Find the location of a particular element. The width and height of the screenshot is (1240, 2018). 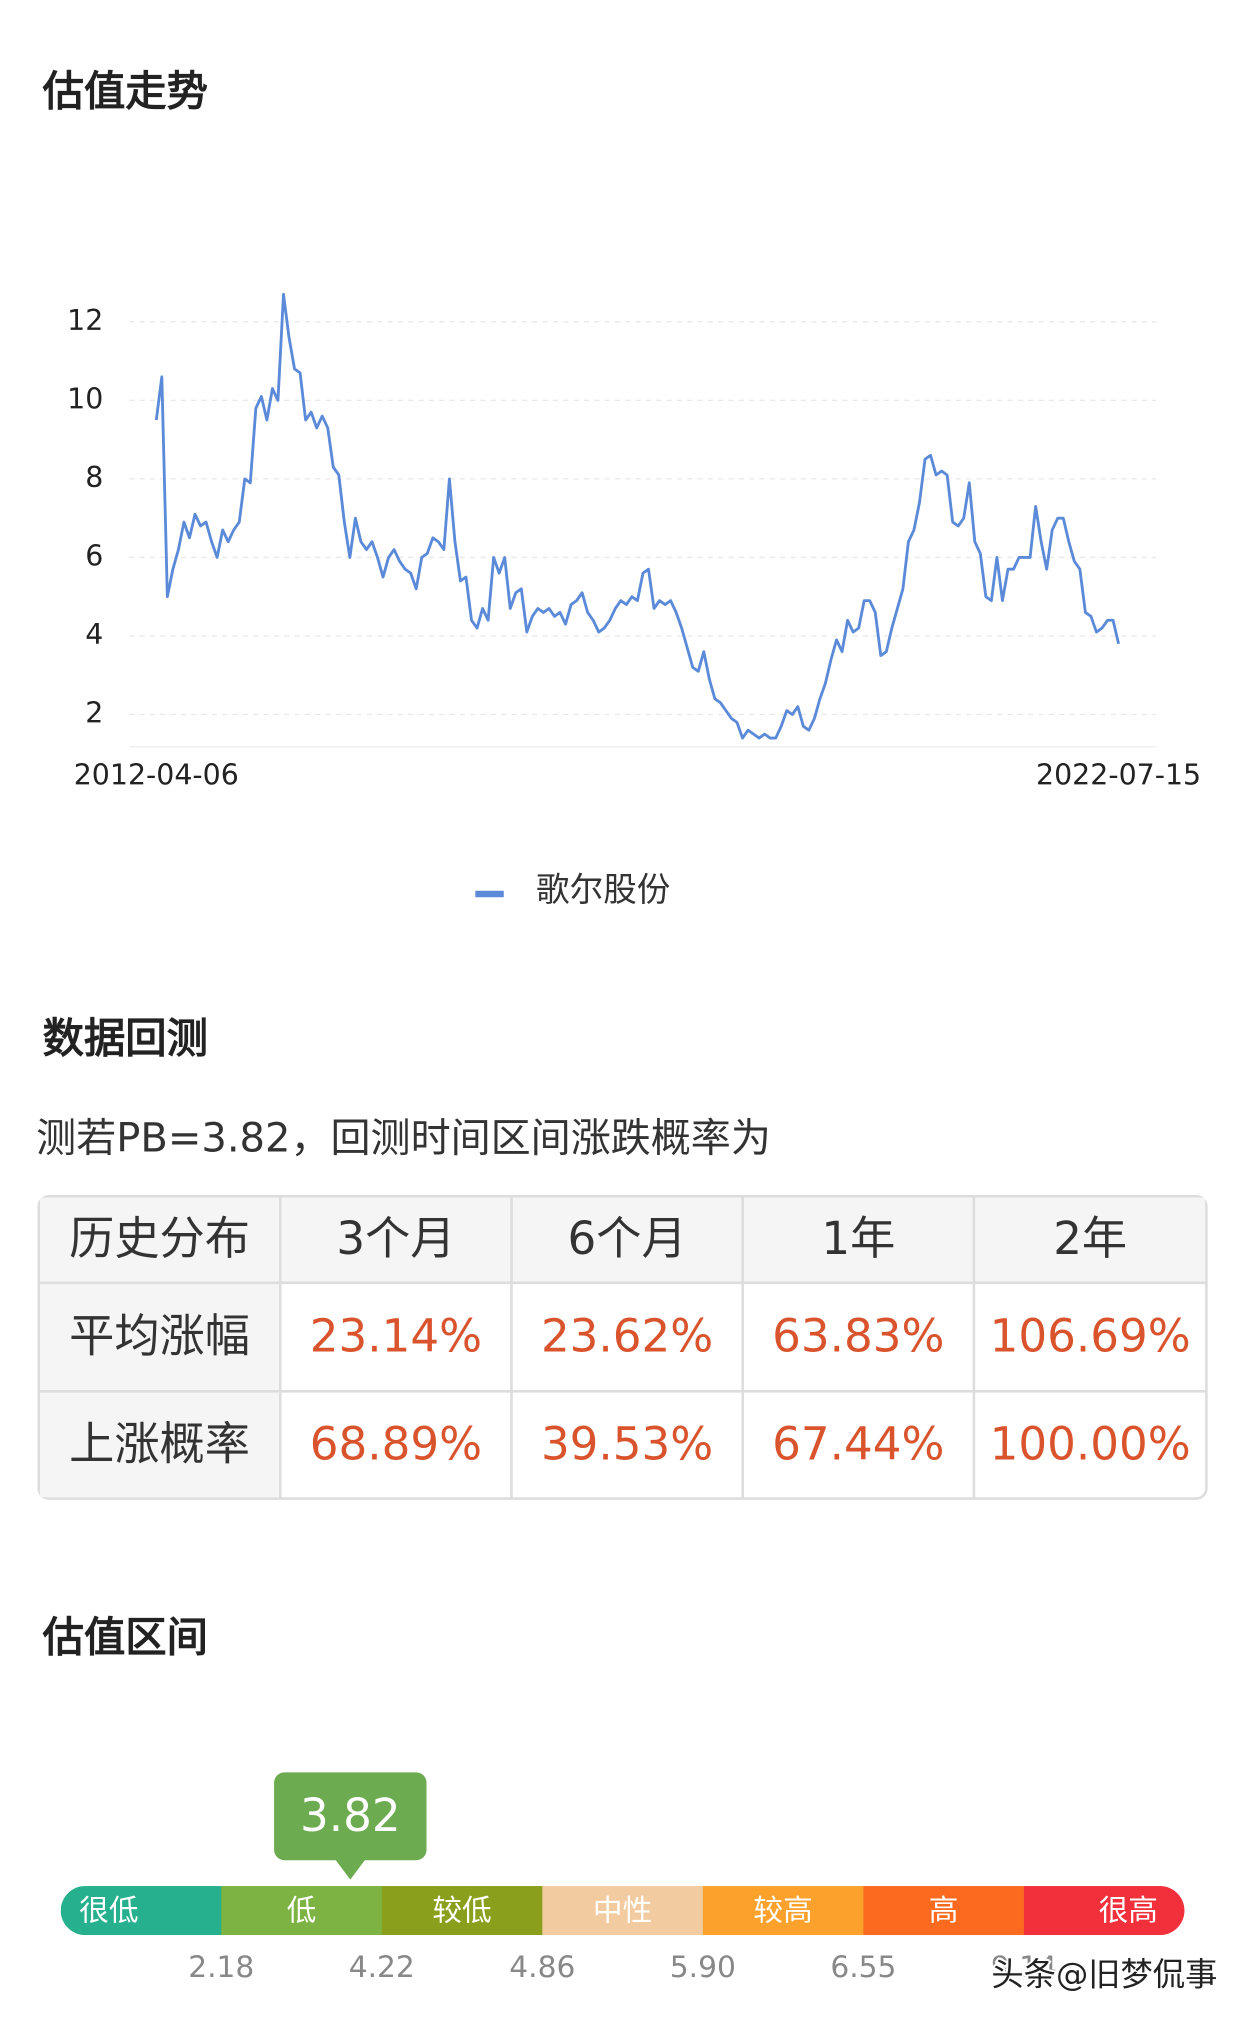

zone-label: 很高 is located at coordinates (1128, 1910).